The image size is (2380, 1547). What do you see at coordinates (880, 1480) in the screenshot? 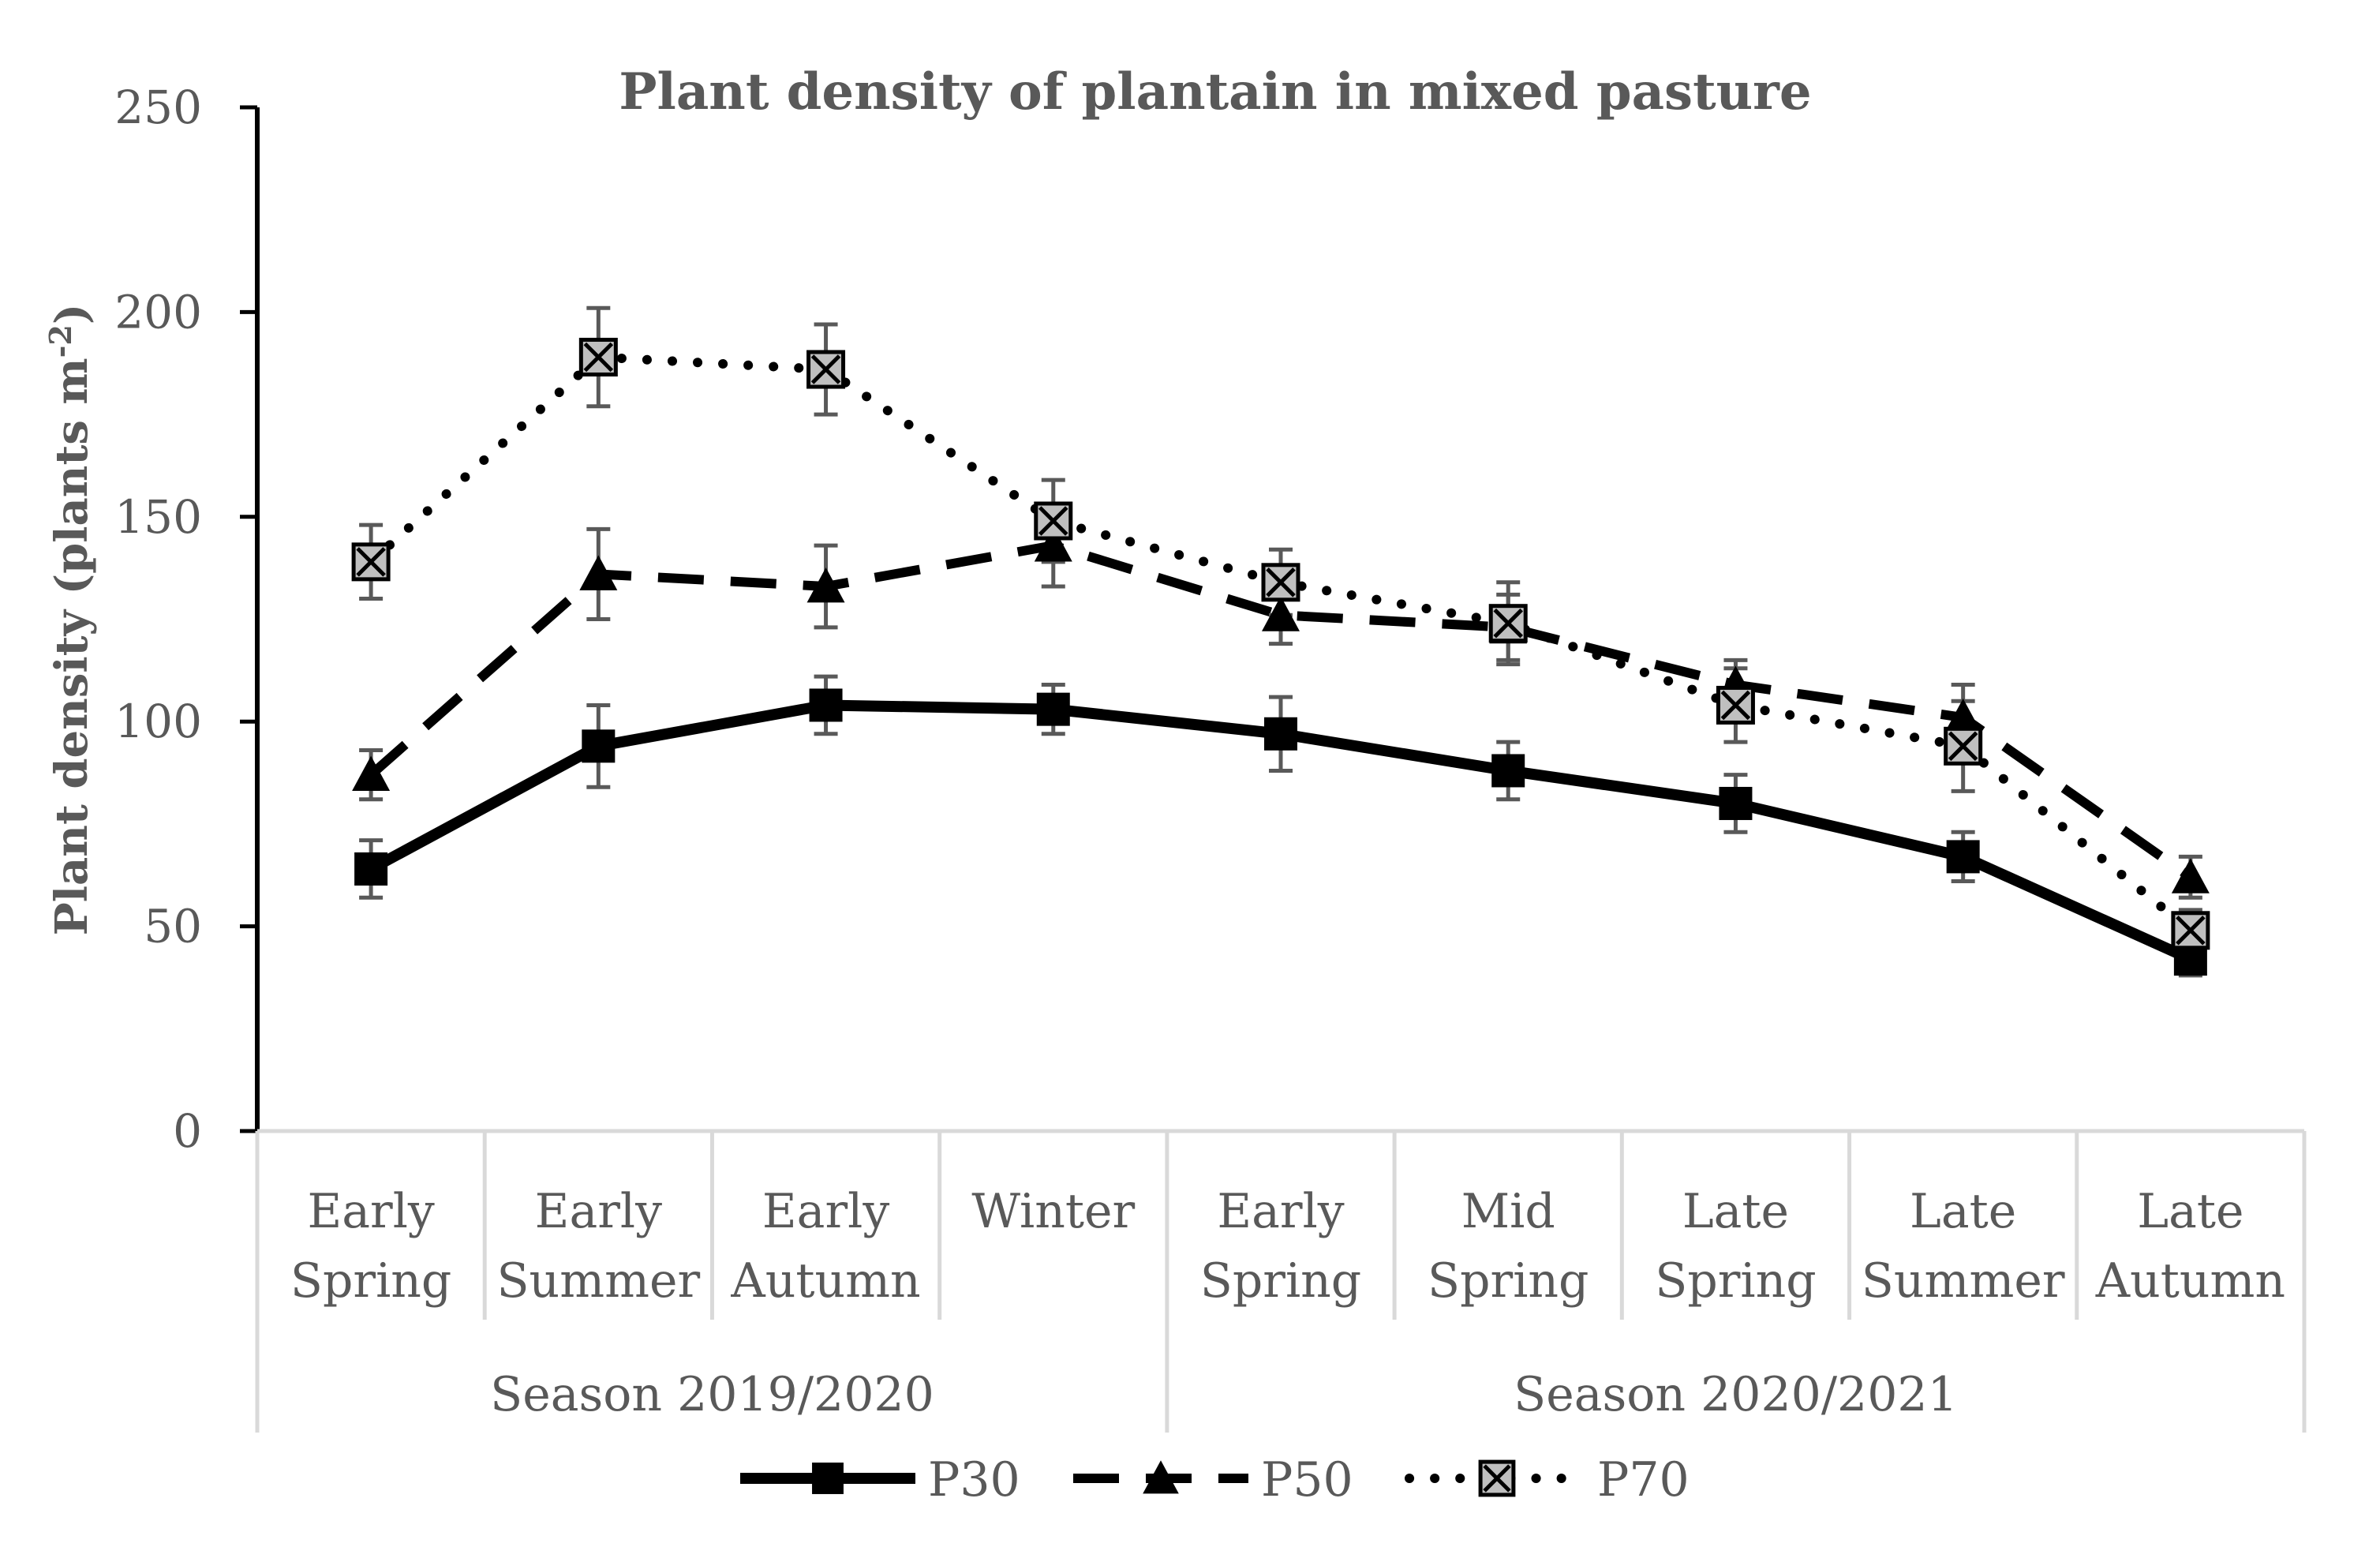
I see `legend-item-p30: P30` at bounding box center [880, 1480].